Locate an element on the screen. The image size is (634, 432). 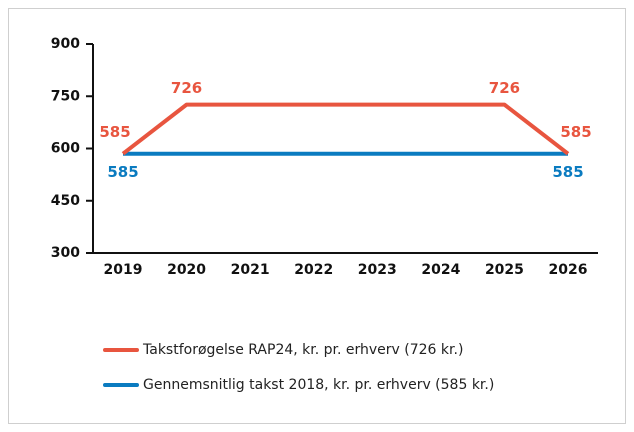
x-tick-label: 2024 is located at coordinates (440, 270).